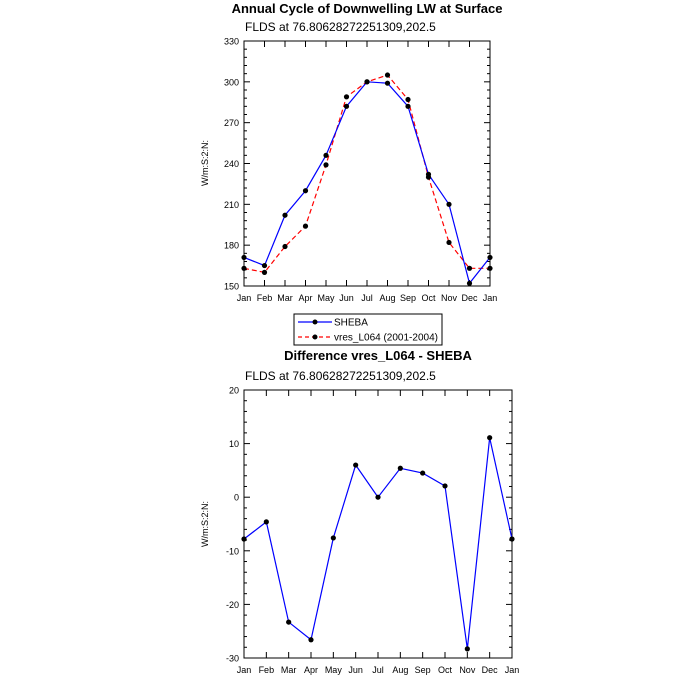  What do you see at coordinates (234, 444) in the screenshot?
I see `y-tick-label: 10` at bounding box center [234, 444].